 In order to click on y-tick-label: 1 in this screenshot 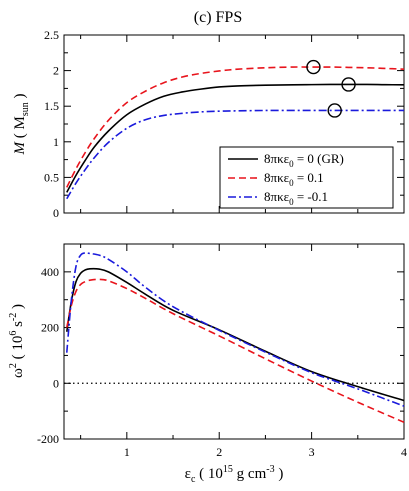, I will do `click(56, 142)`.